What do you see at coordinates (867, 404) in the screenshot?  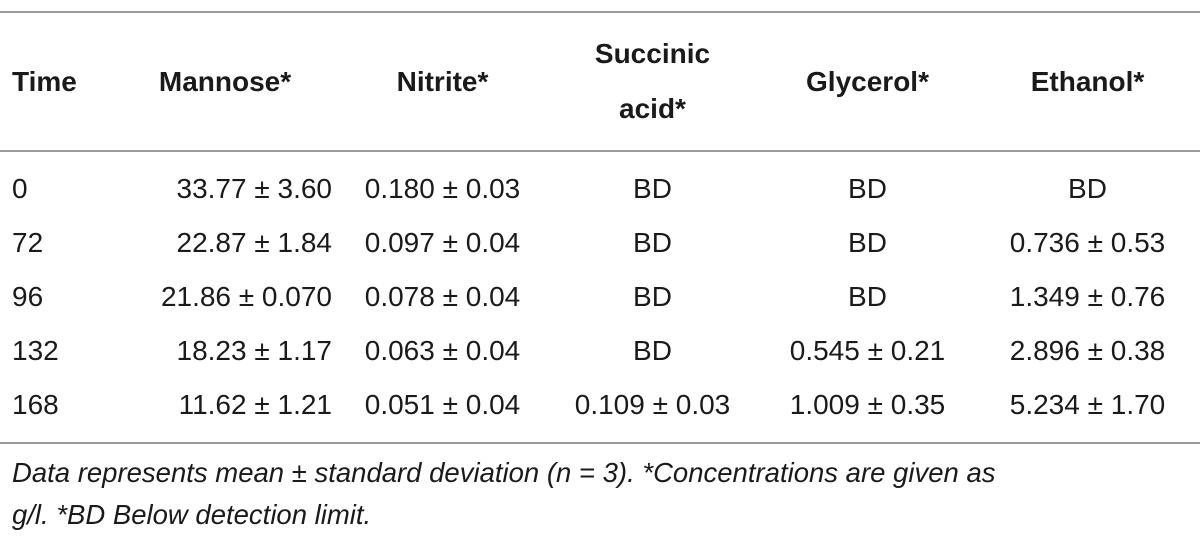 I see `cell-glycerol: 1.009 ± 0.35` at bounding box center [867, 404].